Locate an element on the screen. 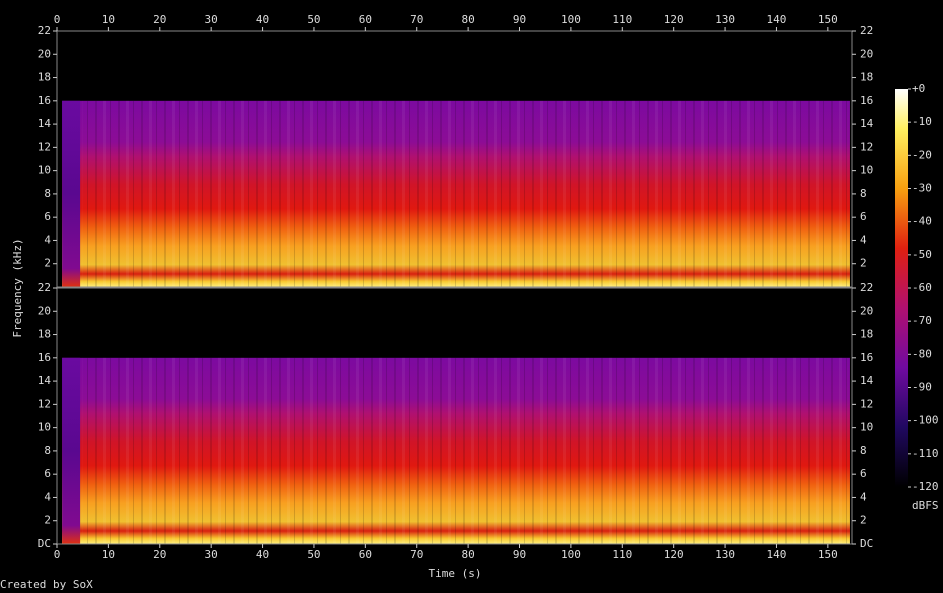  credit: Created by SoX is located at coordinates (46, 584).